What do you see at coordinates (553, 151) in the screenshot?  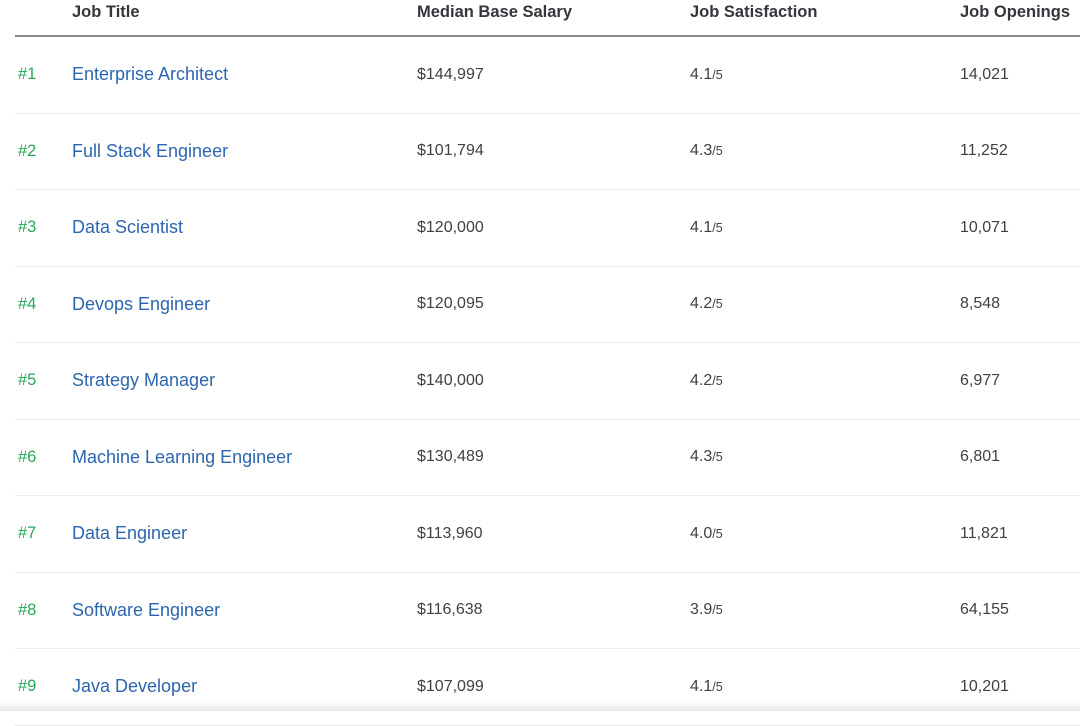 I see `median-base-salary-value: $101,794` at bounding box center [553, 151].